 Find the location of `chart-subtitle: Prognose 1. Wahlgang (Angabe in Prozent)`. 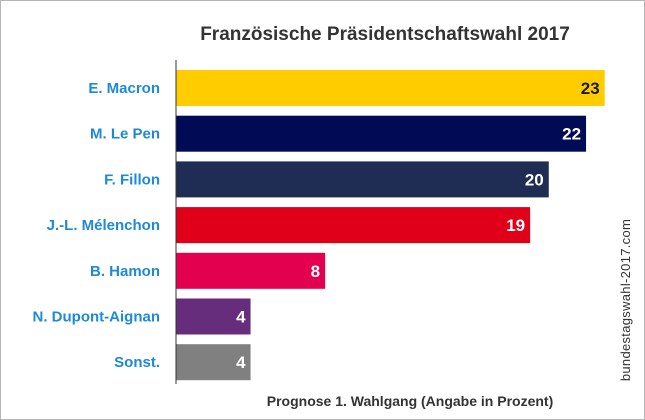

chart-subtitle: Prognose 1. Wahlgang (Angabe in Prozent) is located at coordinates (410, 401).